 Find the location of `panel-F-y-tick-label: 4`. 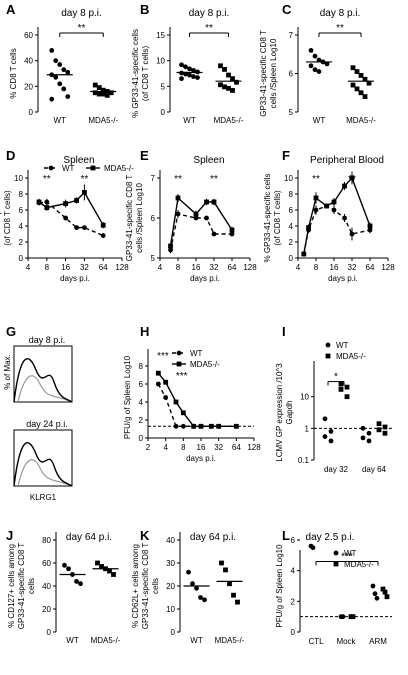

panel-F-y-tick-label: 4 is located at coordinates (291, 226).